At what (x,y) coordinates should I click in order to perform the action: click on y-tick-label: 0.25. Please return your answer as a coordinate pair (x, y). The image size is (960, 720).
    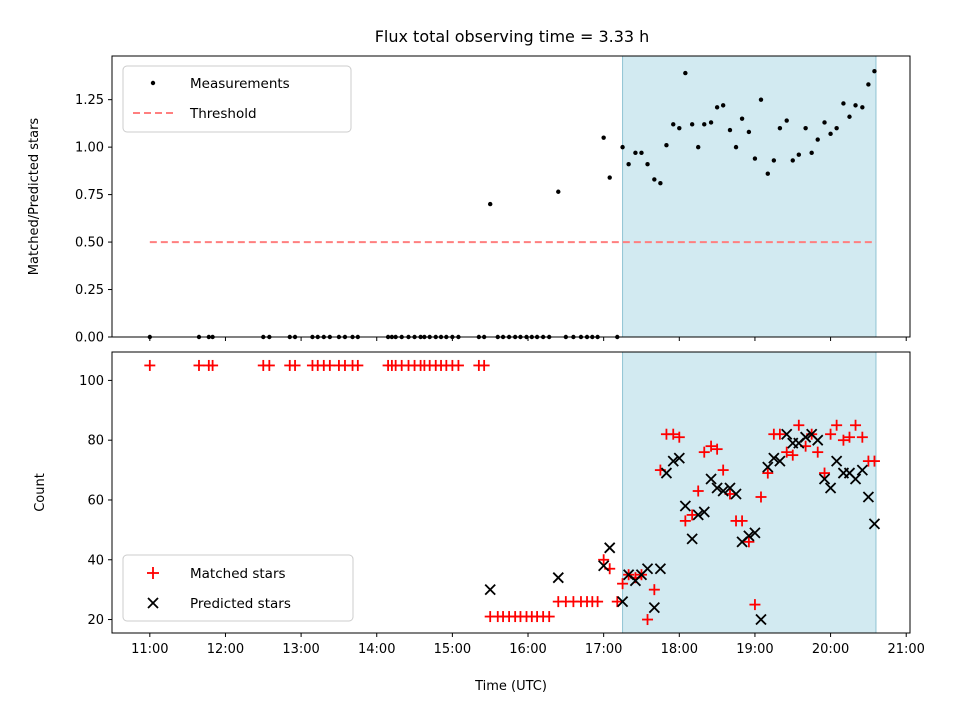
    Looking at the image, I should click on (89, 290).